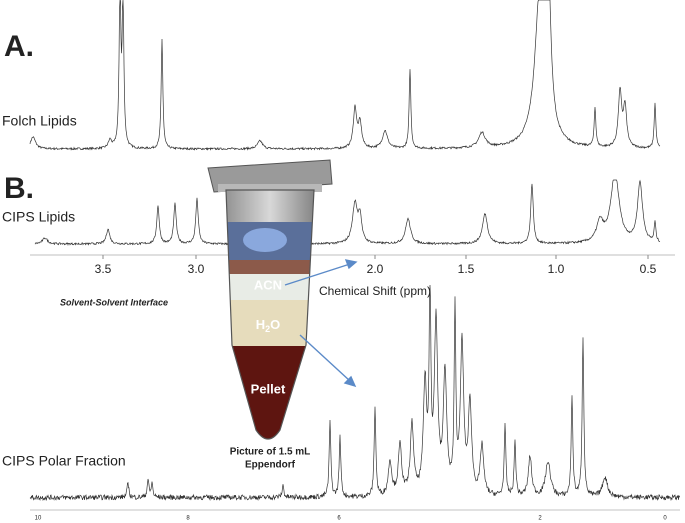 Image resolution: width=685 pixels, height=523 pixels. What do you see at coordinates (351, 519) in the screenshot?
I see `axis-ticks: 10 8 6 2 0` at bounding box center [351, 519].